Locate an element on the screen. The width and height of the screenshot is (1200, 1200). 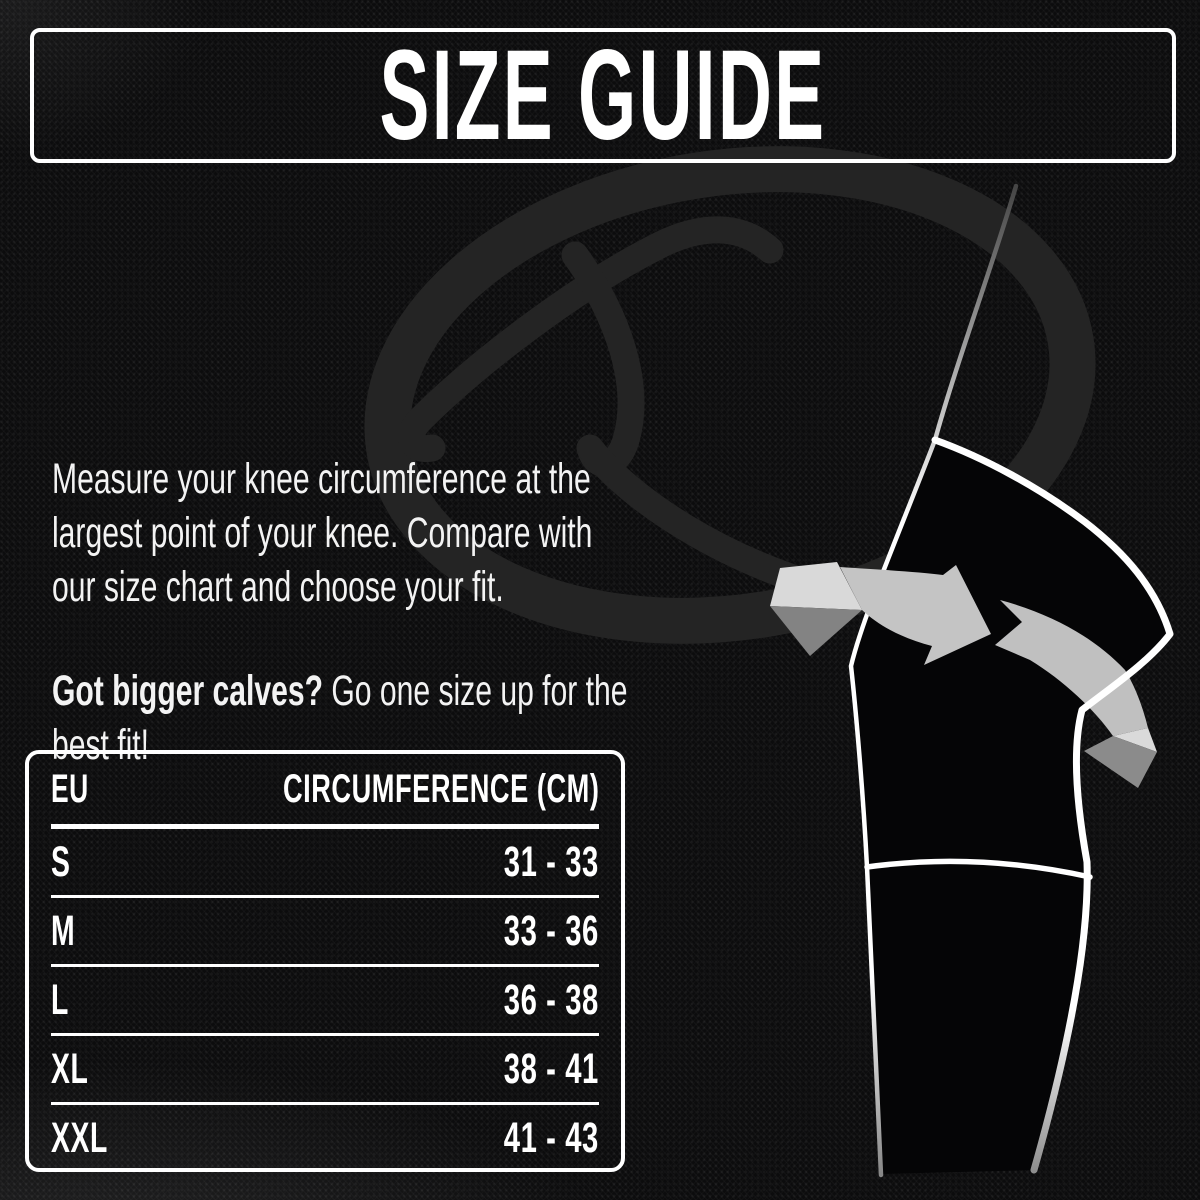
size-range: 31 - 33 is located at coordinates (551, 861).